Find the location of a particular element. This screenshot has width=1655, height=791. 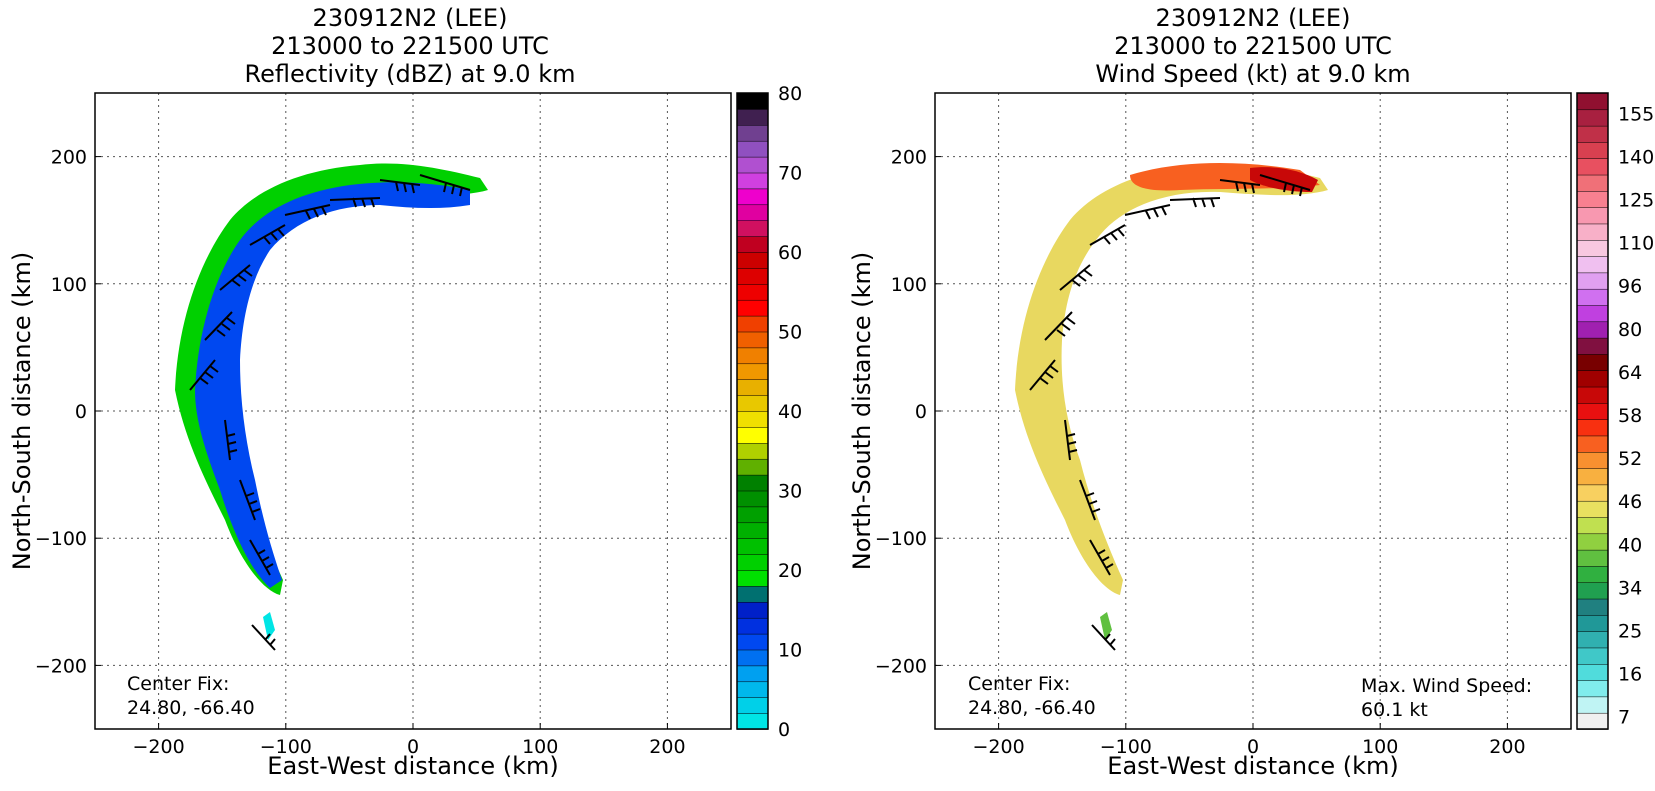

reflectivity-x-axis-label: East-West distance (km) is located at coordinates (412, 766).